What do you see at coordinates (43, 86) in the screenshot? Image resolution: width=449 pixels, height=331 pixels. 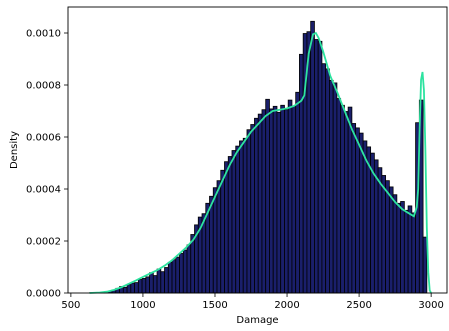 I see `y-tick-label: 0.0008` at bounding box center [43, 86].